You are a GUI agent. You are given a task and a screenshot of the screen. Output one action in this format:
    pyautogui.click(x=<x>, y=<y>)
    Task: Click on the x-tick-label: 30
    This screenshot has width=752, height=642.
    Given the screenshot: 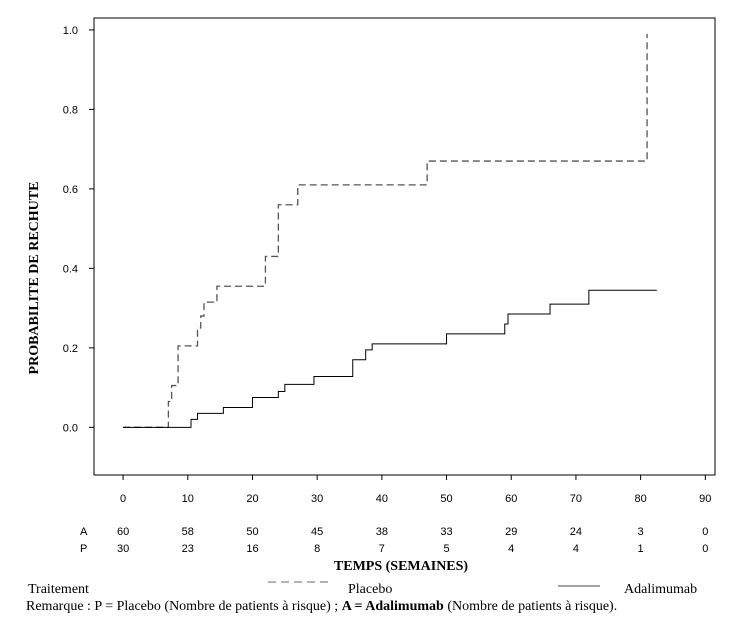 What is the action you would take?
    pyautogui.click(x=317, y=499)
    